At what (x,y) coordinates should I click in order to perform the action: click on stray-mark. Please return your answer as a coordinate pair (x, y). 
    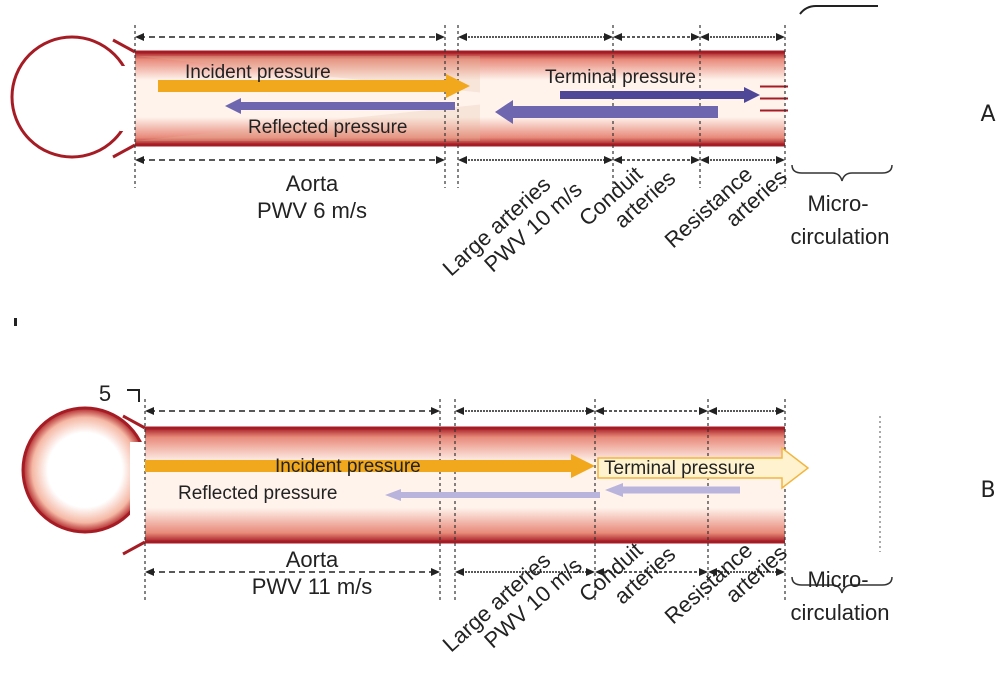
    Looking at the image, I should click on (15, 322).